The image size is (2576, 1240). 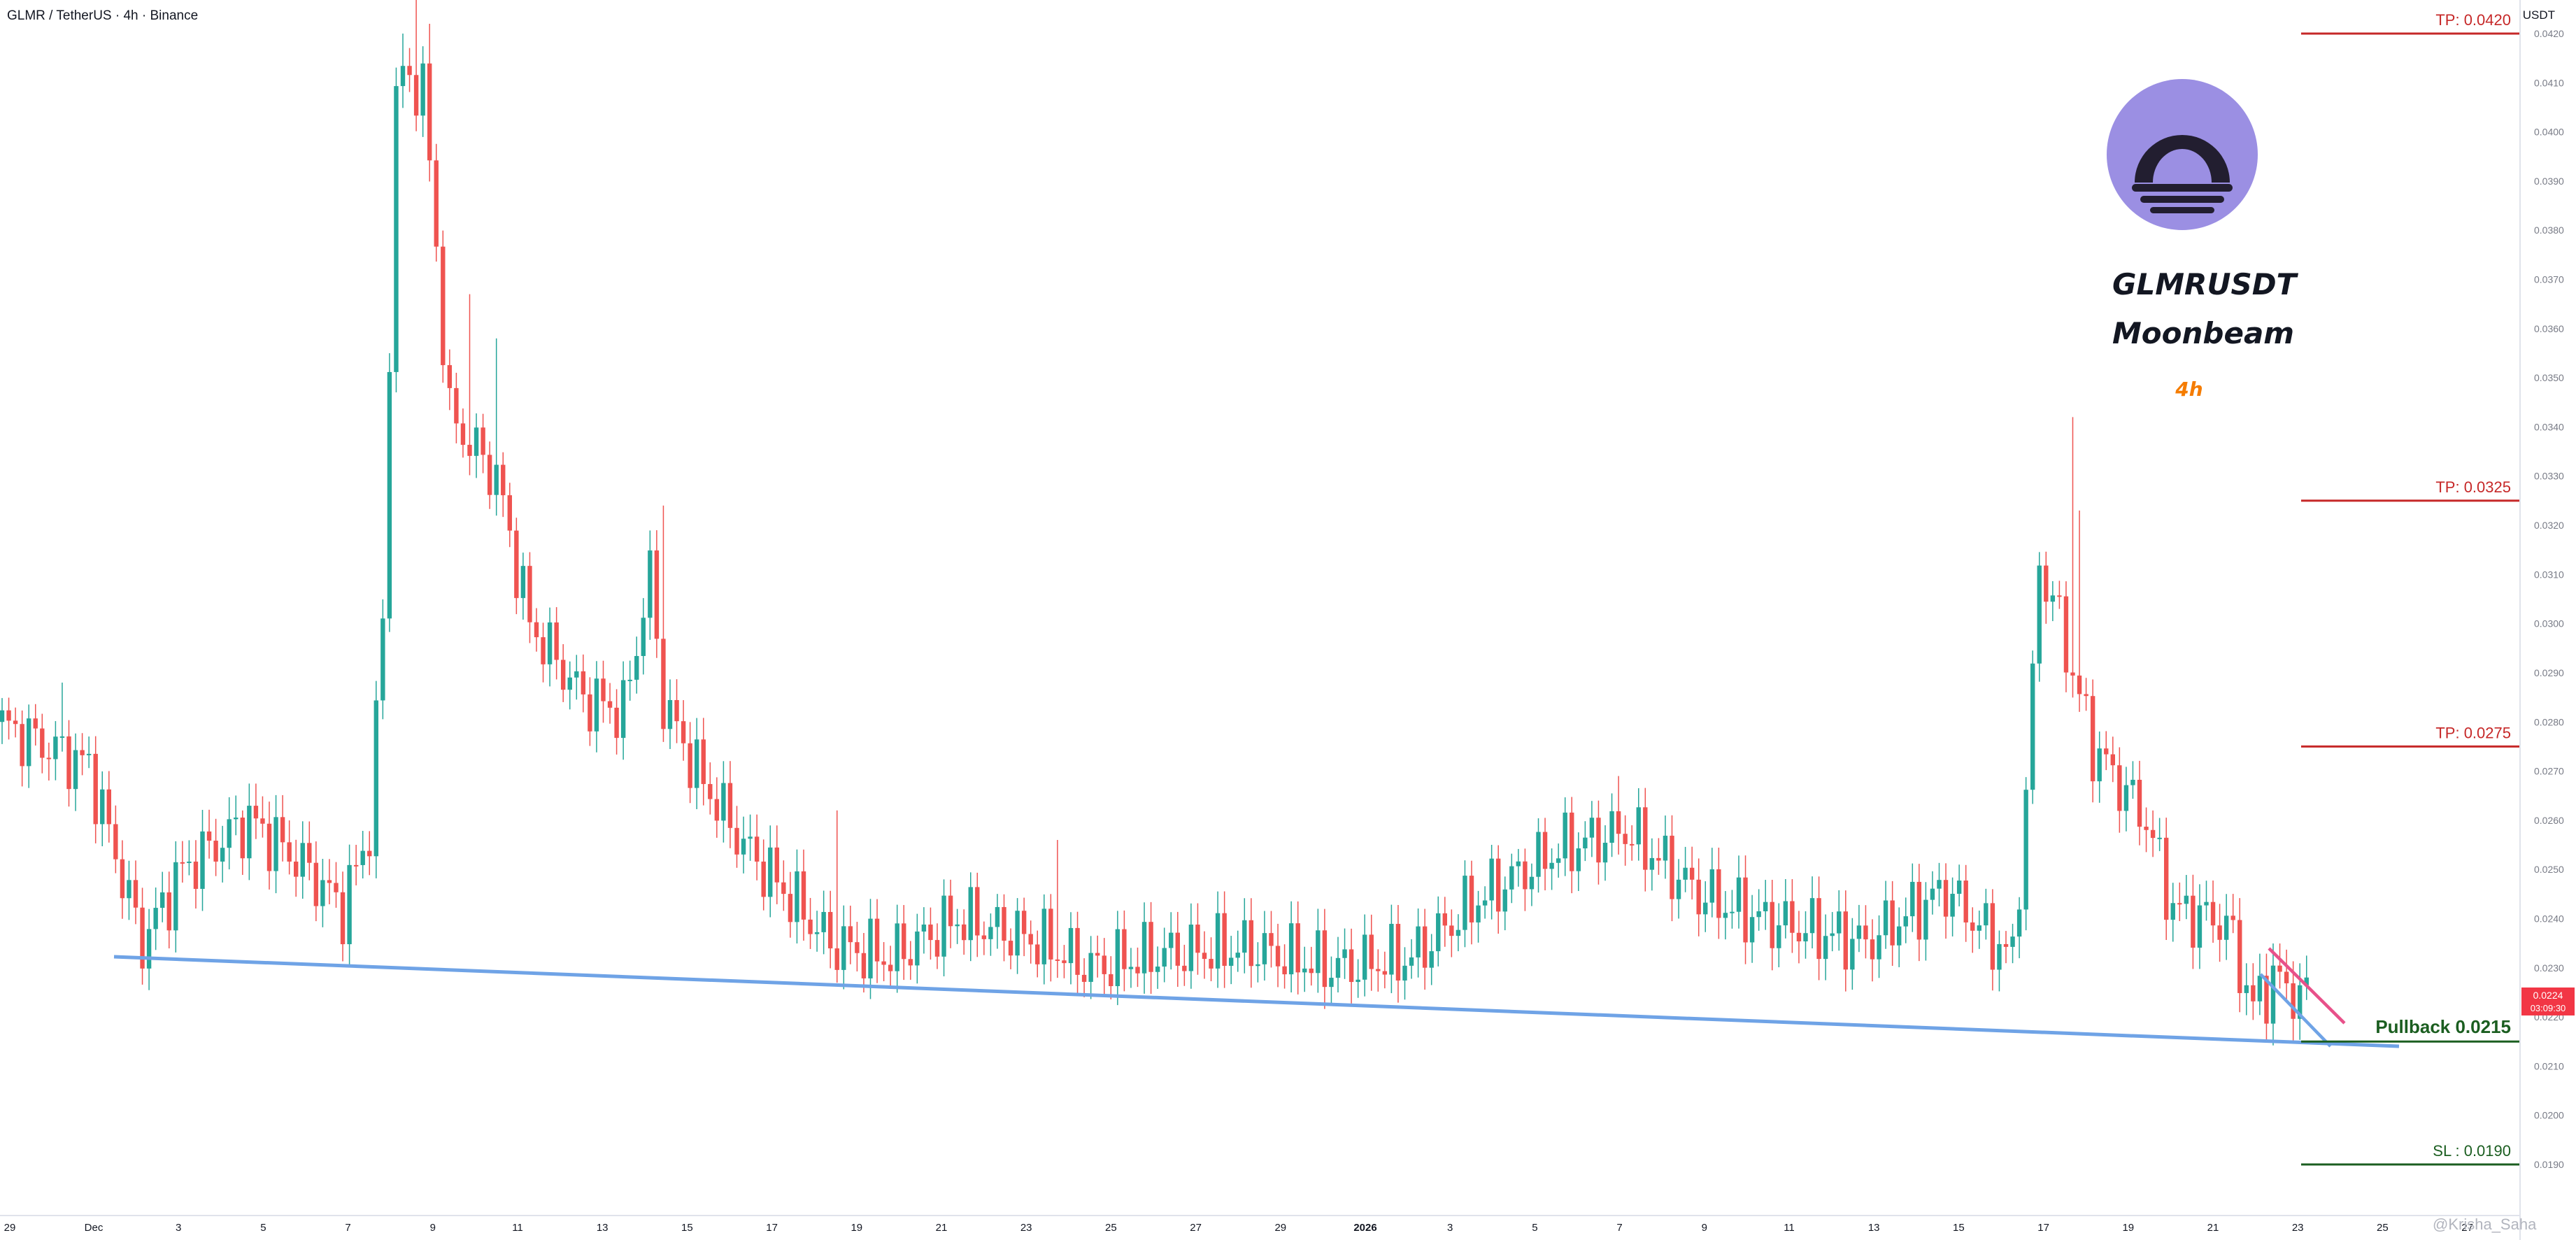 What do you see at coordinates (687, 1228) in the screenshot?
I see `x-tick-label: 15` at bounding box center [687, 1228].